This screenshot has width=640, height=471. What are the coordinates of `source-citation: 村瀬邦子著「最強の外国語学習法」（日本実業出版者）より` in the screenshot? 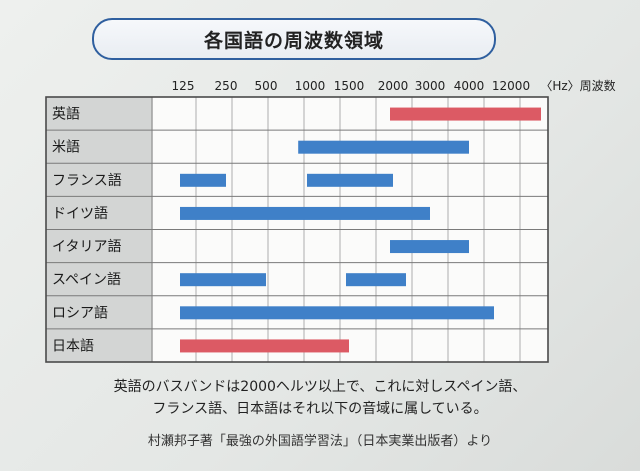 It's located at (320, 441).